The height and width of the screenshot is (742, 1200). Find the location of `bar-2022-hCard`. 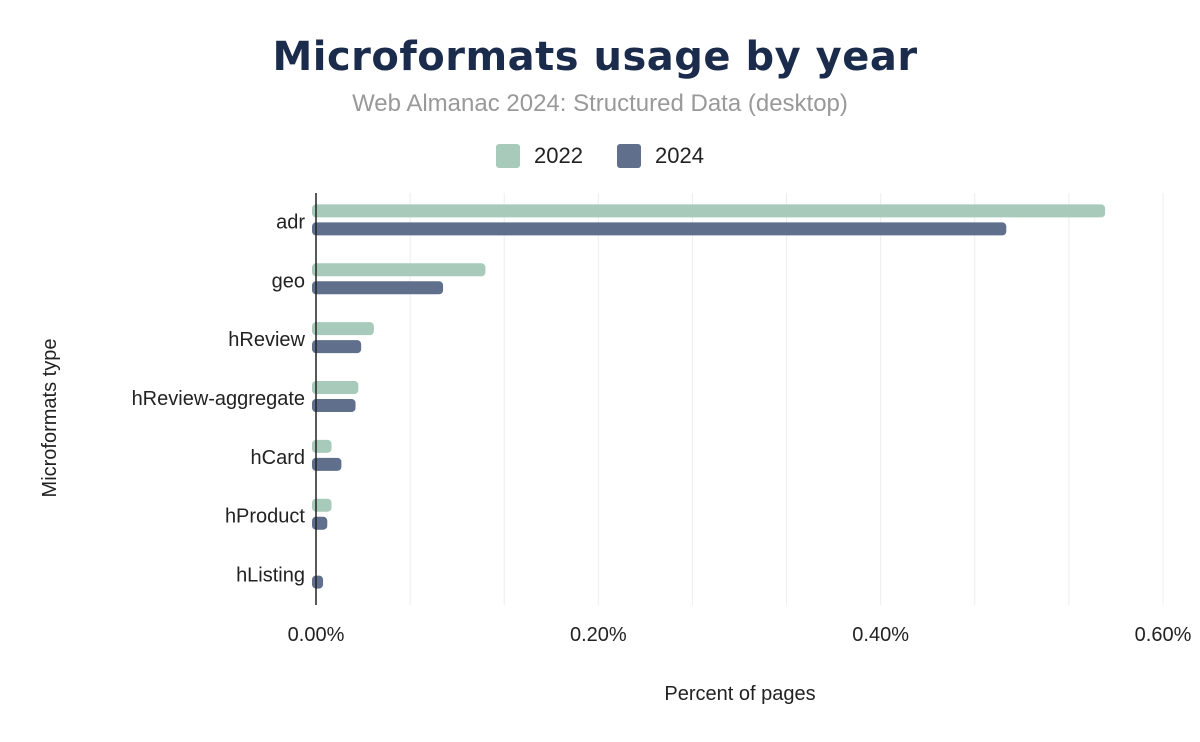

bar-2022-hCard is located at coordinates (322, 446).